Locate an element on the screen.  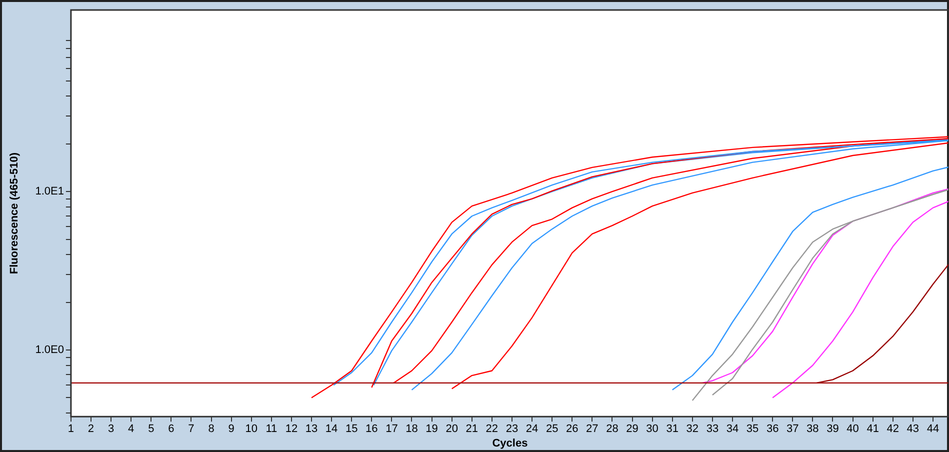
x-tick-label: 25 is located at coordinates (552, 429).